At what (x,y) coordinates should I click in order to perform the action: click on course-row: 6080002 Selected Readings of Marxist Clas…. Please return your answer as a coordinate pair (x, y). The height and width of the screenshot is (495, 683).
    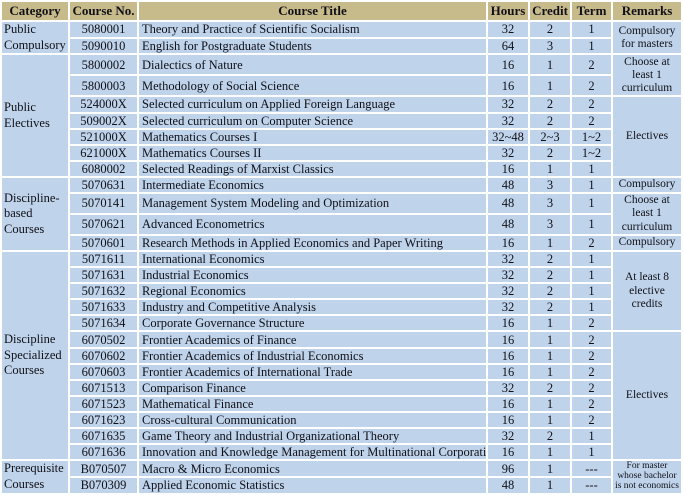
    Looking at the image, I should click on (341, 168).